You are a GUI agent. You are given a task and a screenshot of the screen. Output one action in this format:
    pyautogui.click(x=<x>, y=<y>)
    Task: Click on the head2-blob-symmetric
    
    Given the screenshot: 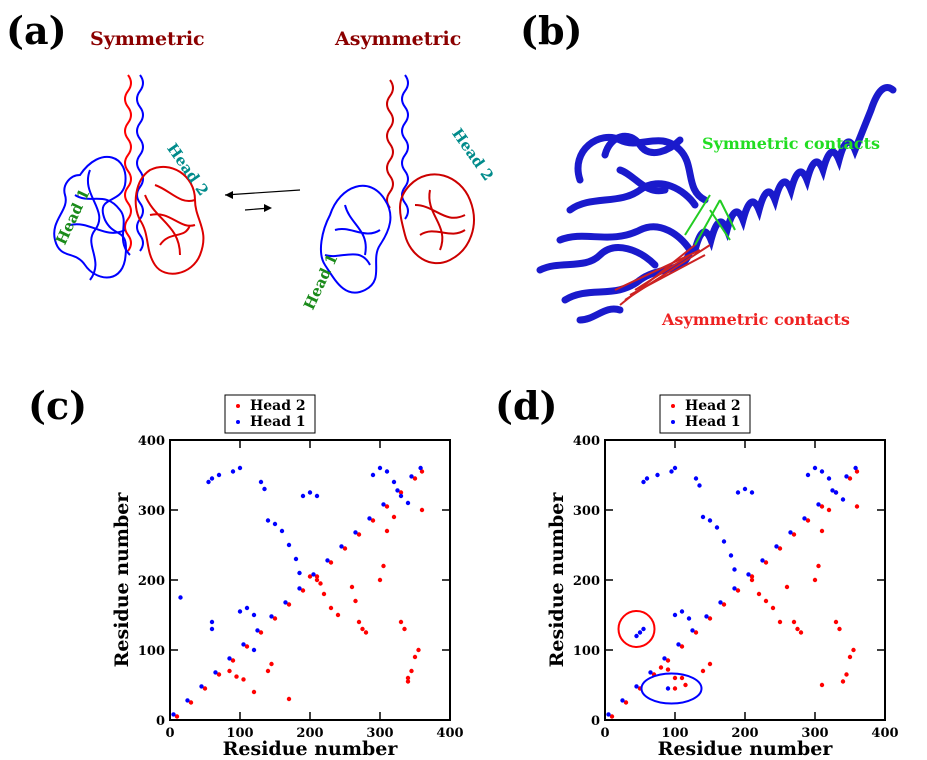 What is the action you would take?
    pyautogui.click(x=169, y=220)
    